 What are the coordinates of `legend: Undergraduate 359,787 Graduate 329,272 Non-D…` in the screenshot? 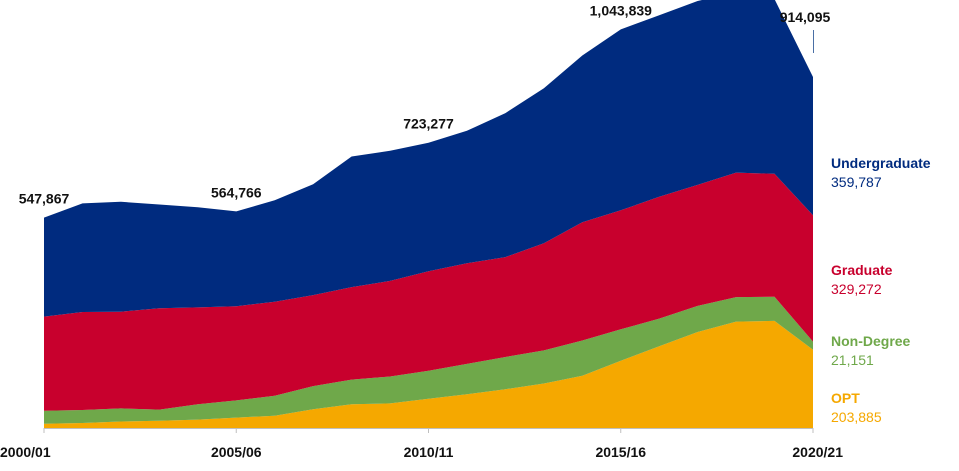 It's located at (881, 290).